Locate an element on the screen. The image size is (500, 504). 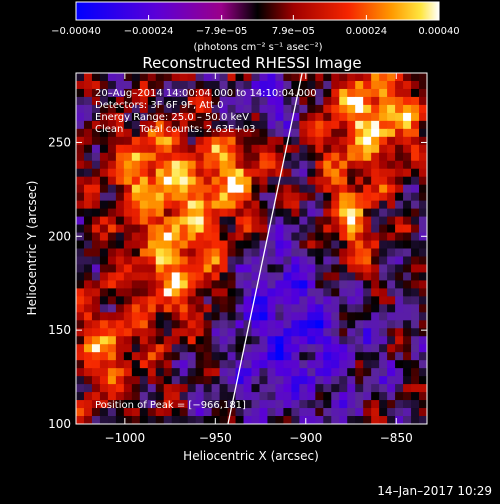
x-tick-label: −1000 is located at coordinates (125, 438).